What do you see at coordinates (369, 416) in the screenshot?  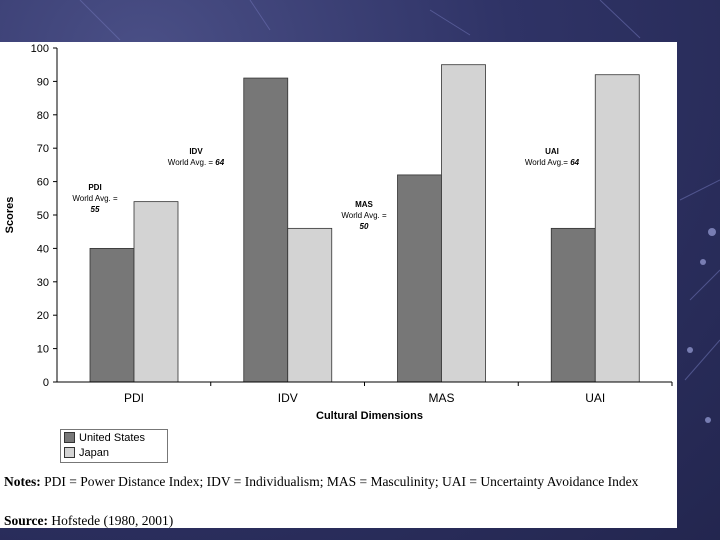 I see `x-axis-label: Cultural Dimensions` at bounding box center [369, 416].